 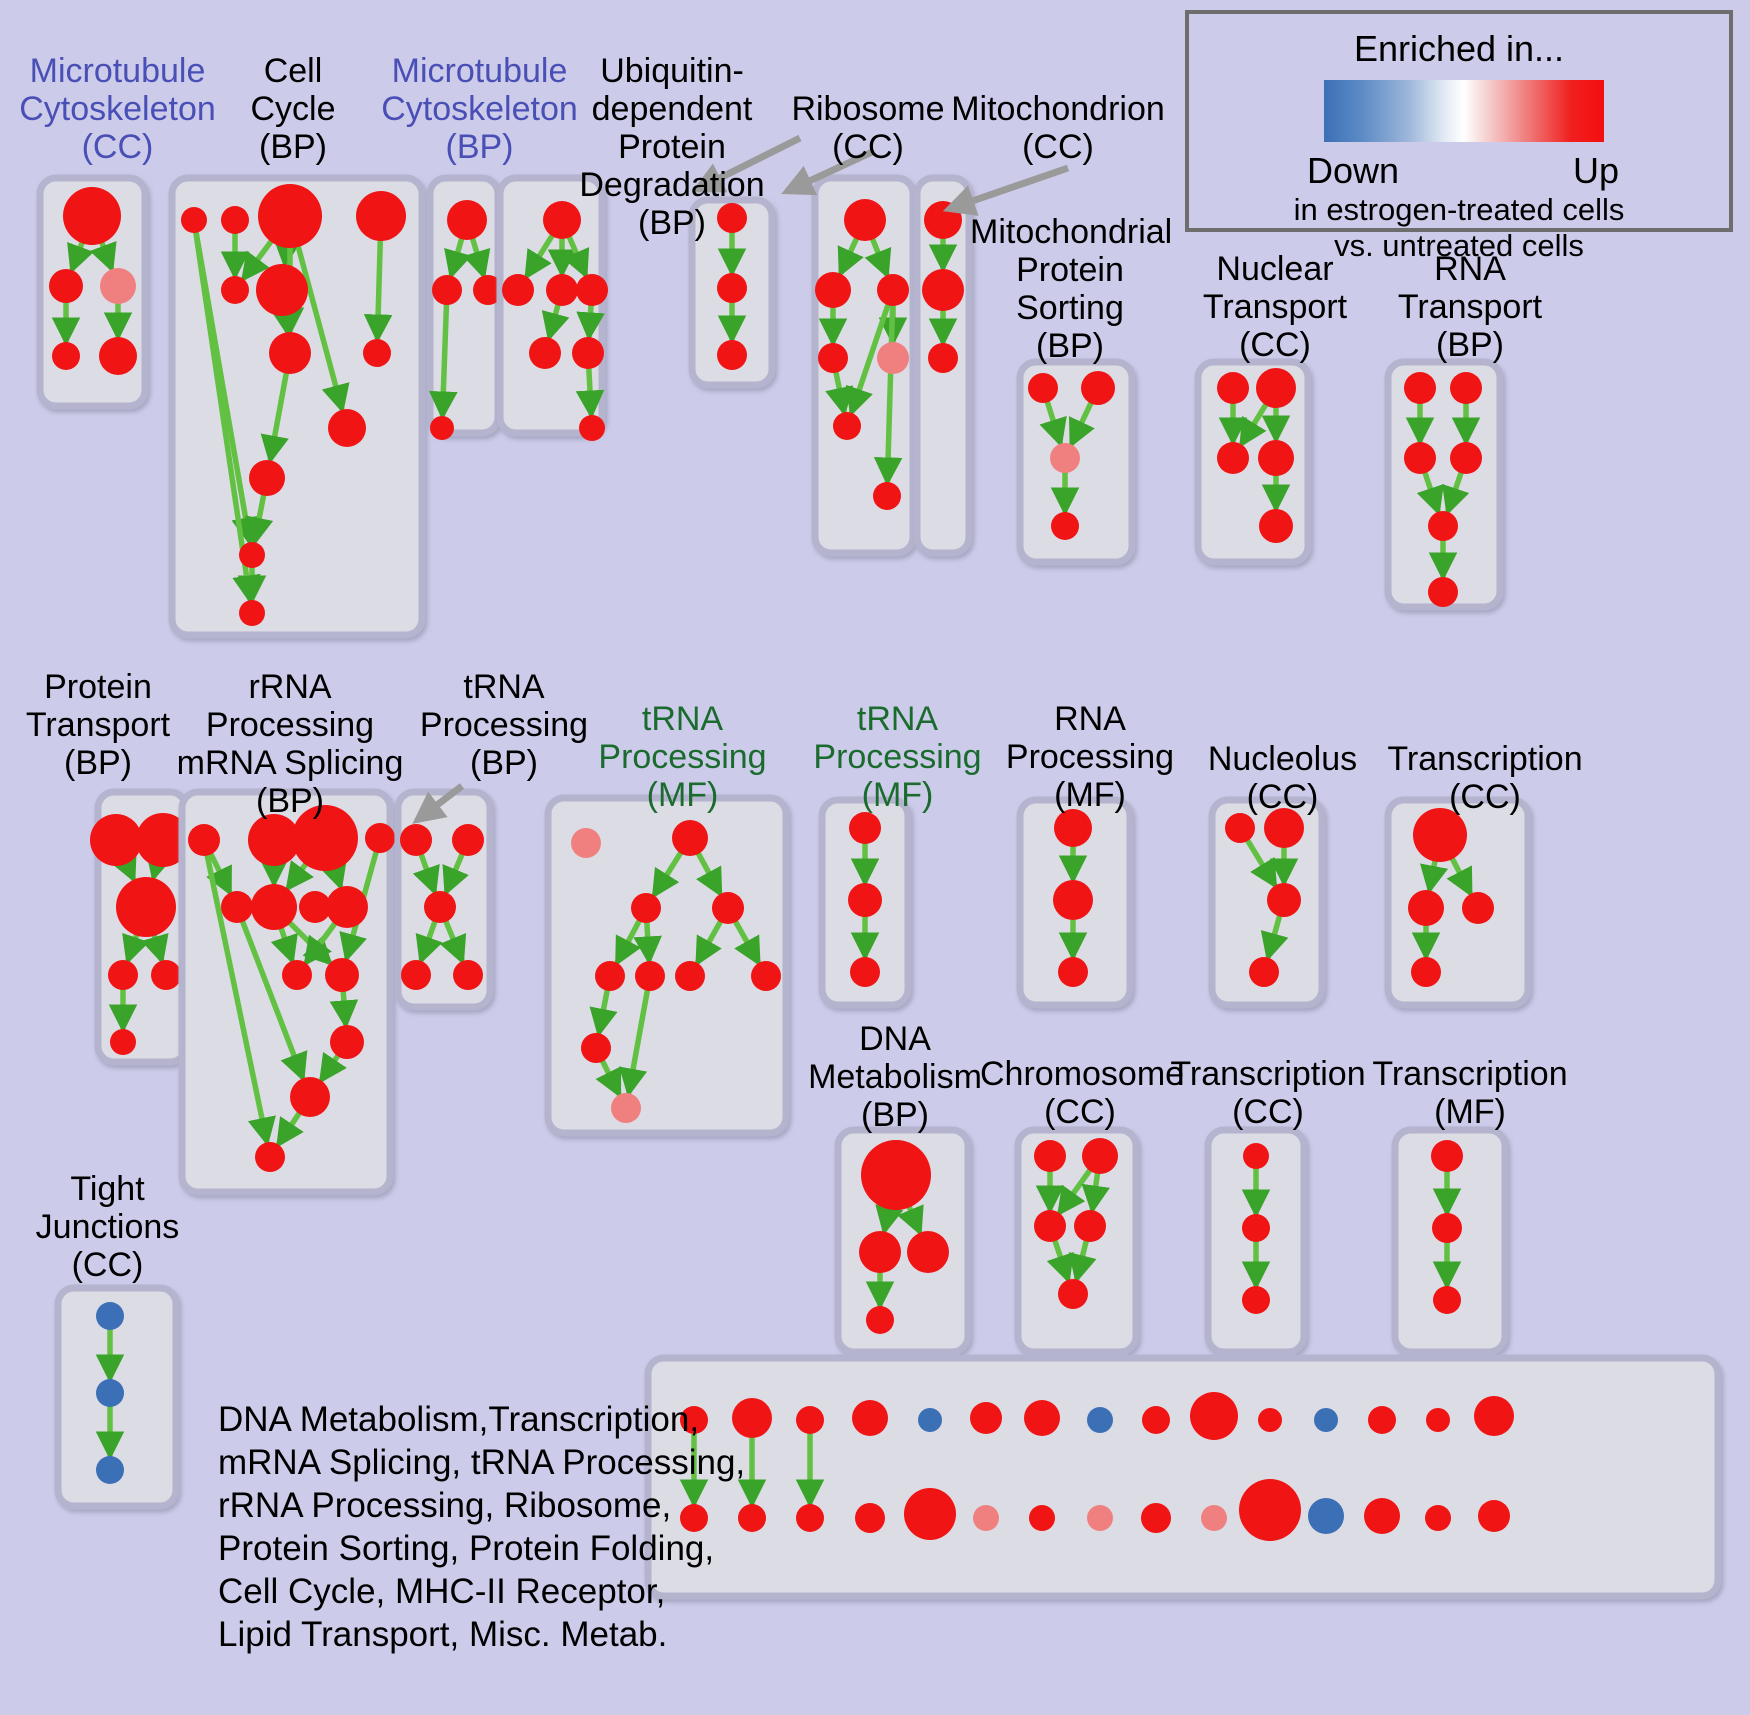 I want to click on panel-ribosome-cc, so click(x=864, y=365).